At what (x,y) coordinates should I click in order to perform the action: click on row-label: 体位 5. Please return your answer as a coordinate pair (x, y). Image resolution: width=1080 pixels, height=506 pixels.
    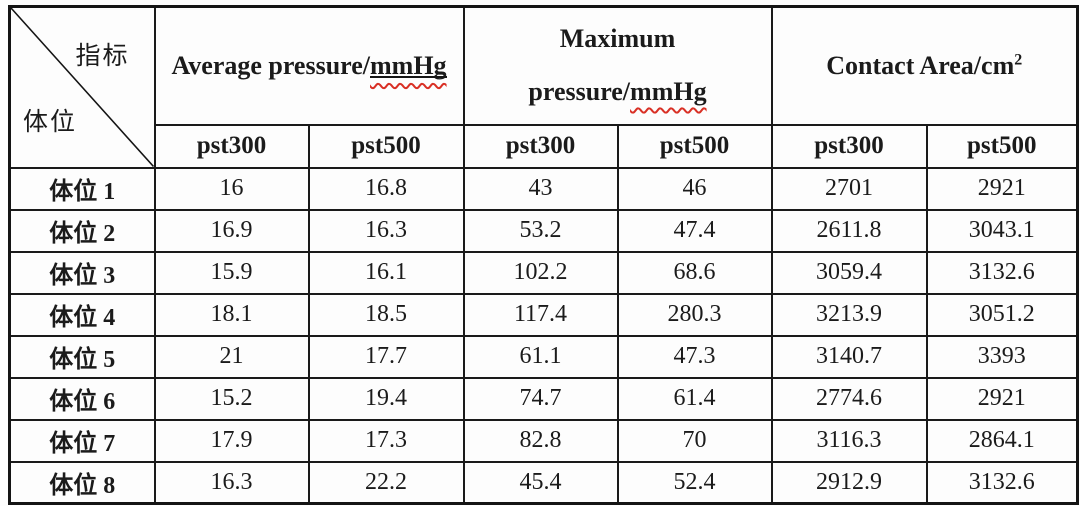
    Looking at the image, I should click on (82, 356).